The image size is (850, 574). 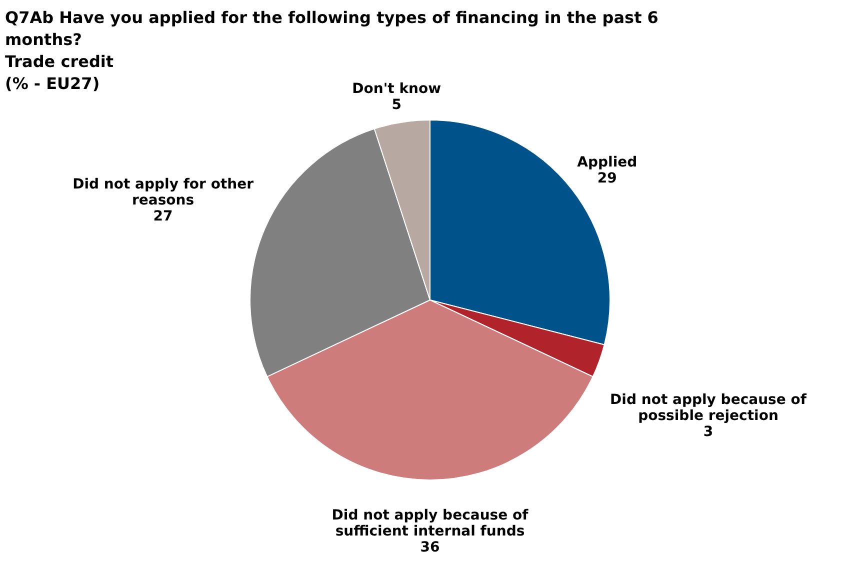 I want to click on slice-label: Did not apply because of sufficient internal funds, so click(x=431, y=524).